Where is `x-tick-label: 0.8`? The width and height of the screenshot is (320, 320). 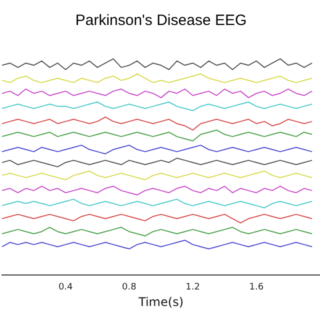
x-tick-label: 0.8 is located at coordinates (129, 287).